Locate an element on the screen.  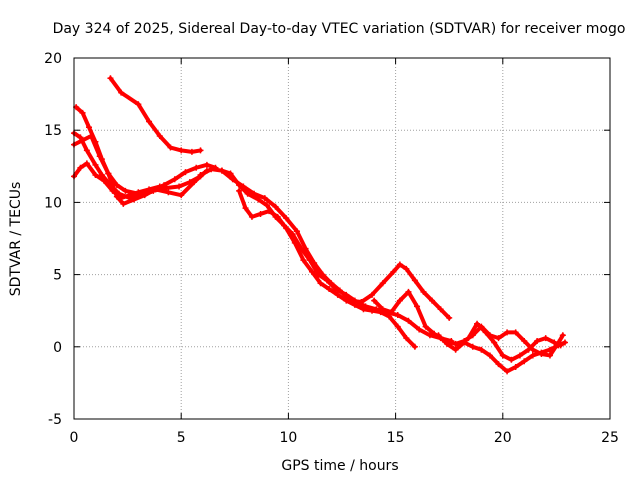
y-tick-label: 20 is located at coordinates (53, 59).